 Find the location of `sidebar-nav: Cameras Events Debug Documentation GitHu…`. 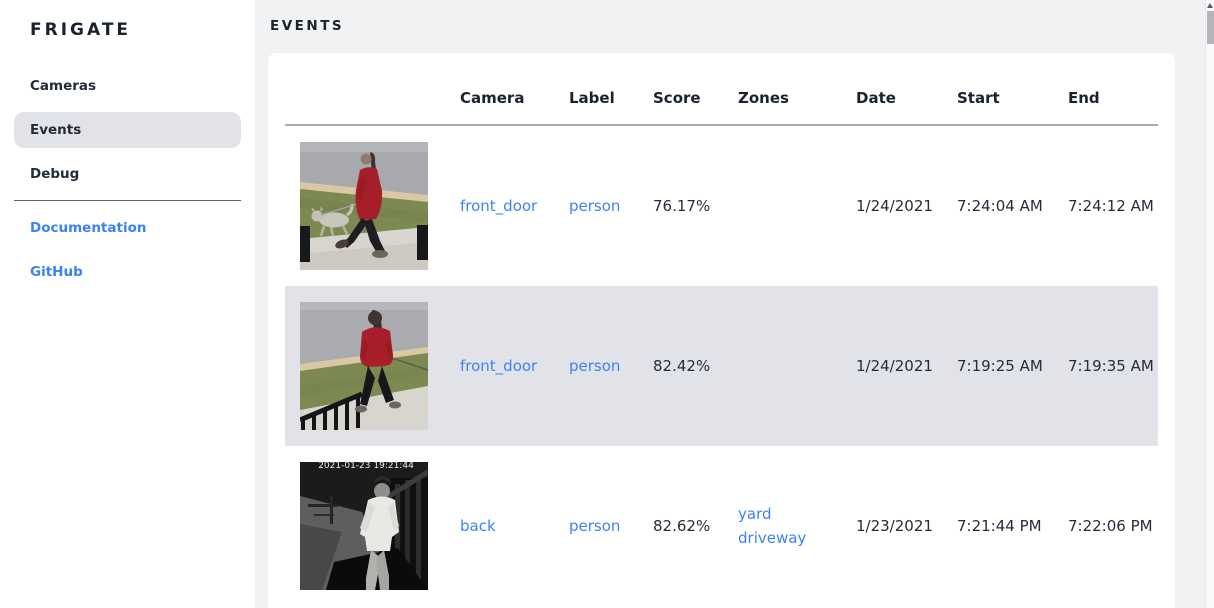

sidebar-nav: Cameras Events Debug Documentation GitHu… is located at coordinates (127, 179).